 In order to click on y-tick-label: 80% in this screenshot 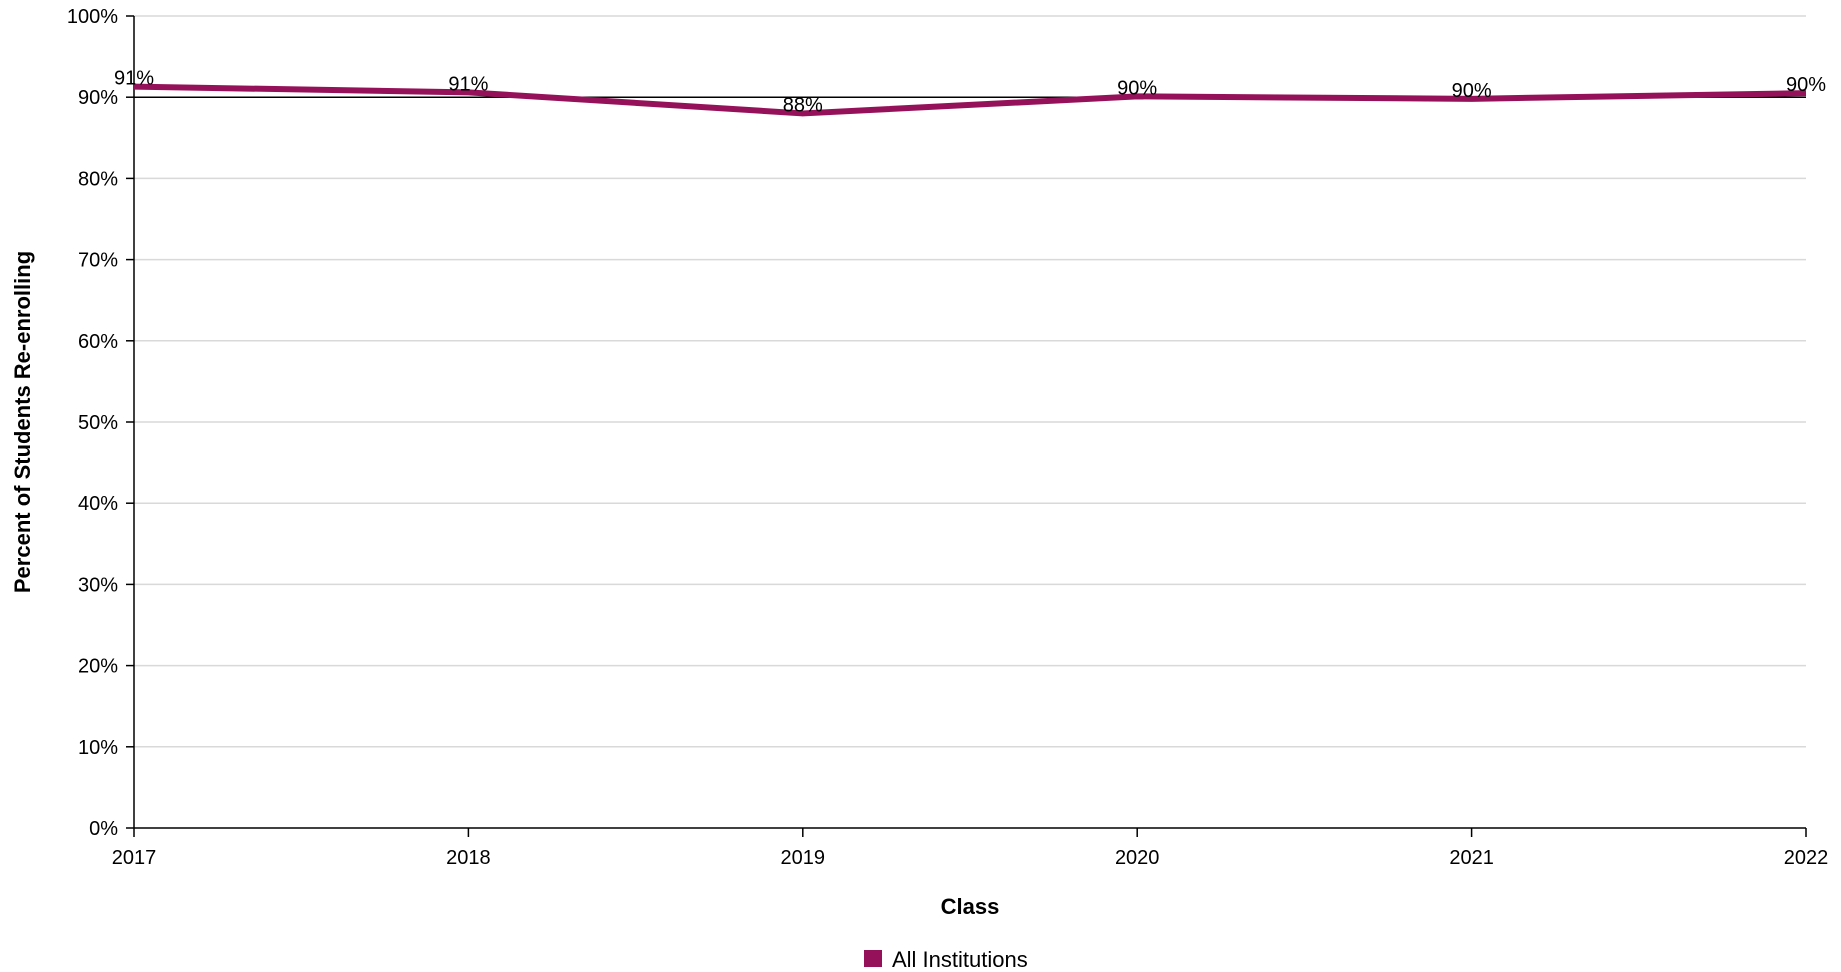, I will do `click(98, 179)`.